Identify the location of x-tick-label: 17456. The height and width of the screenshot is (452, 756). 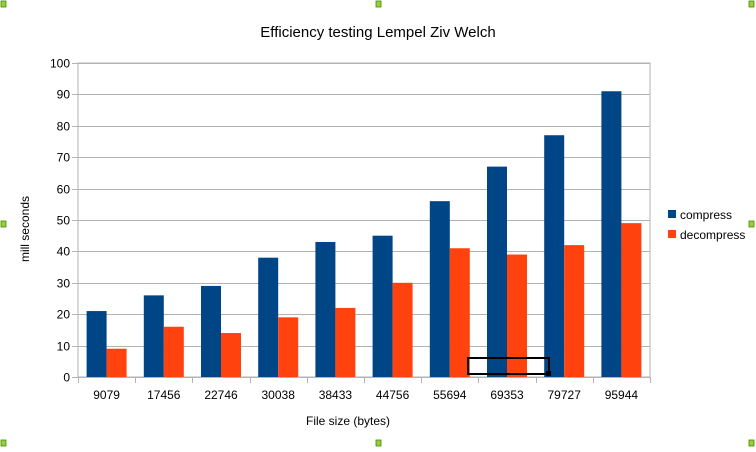
(164, 395).